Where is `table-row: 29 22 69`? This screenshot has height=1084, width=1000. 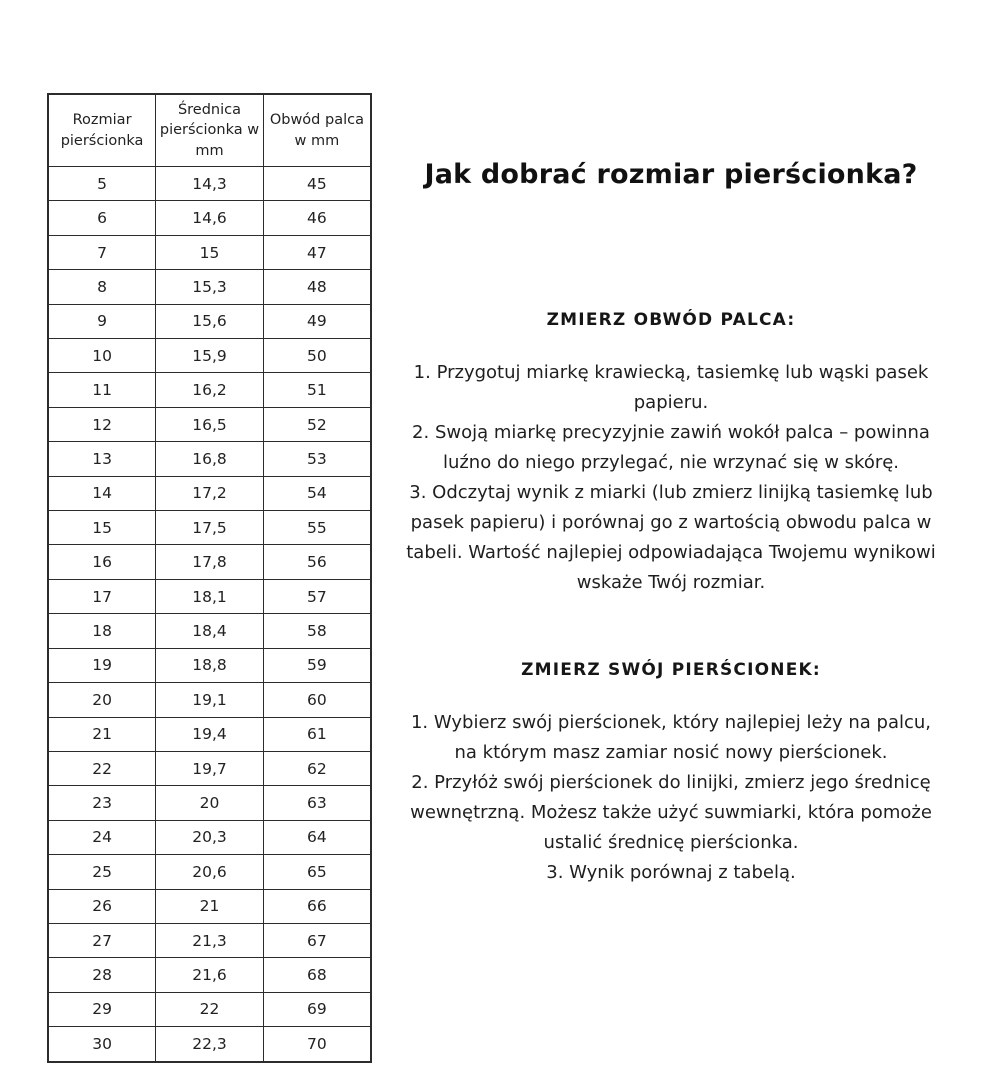 table-row: 29 22 69 is located at coordinates (209, 1009).